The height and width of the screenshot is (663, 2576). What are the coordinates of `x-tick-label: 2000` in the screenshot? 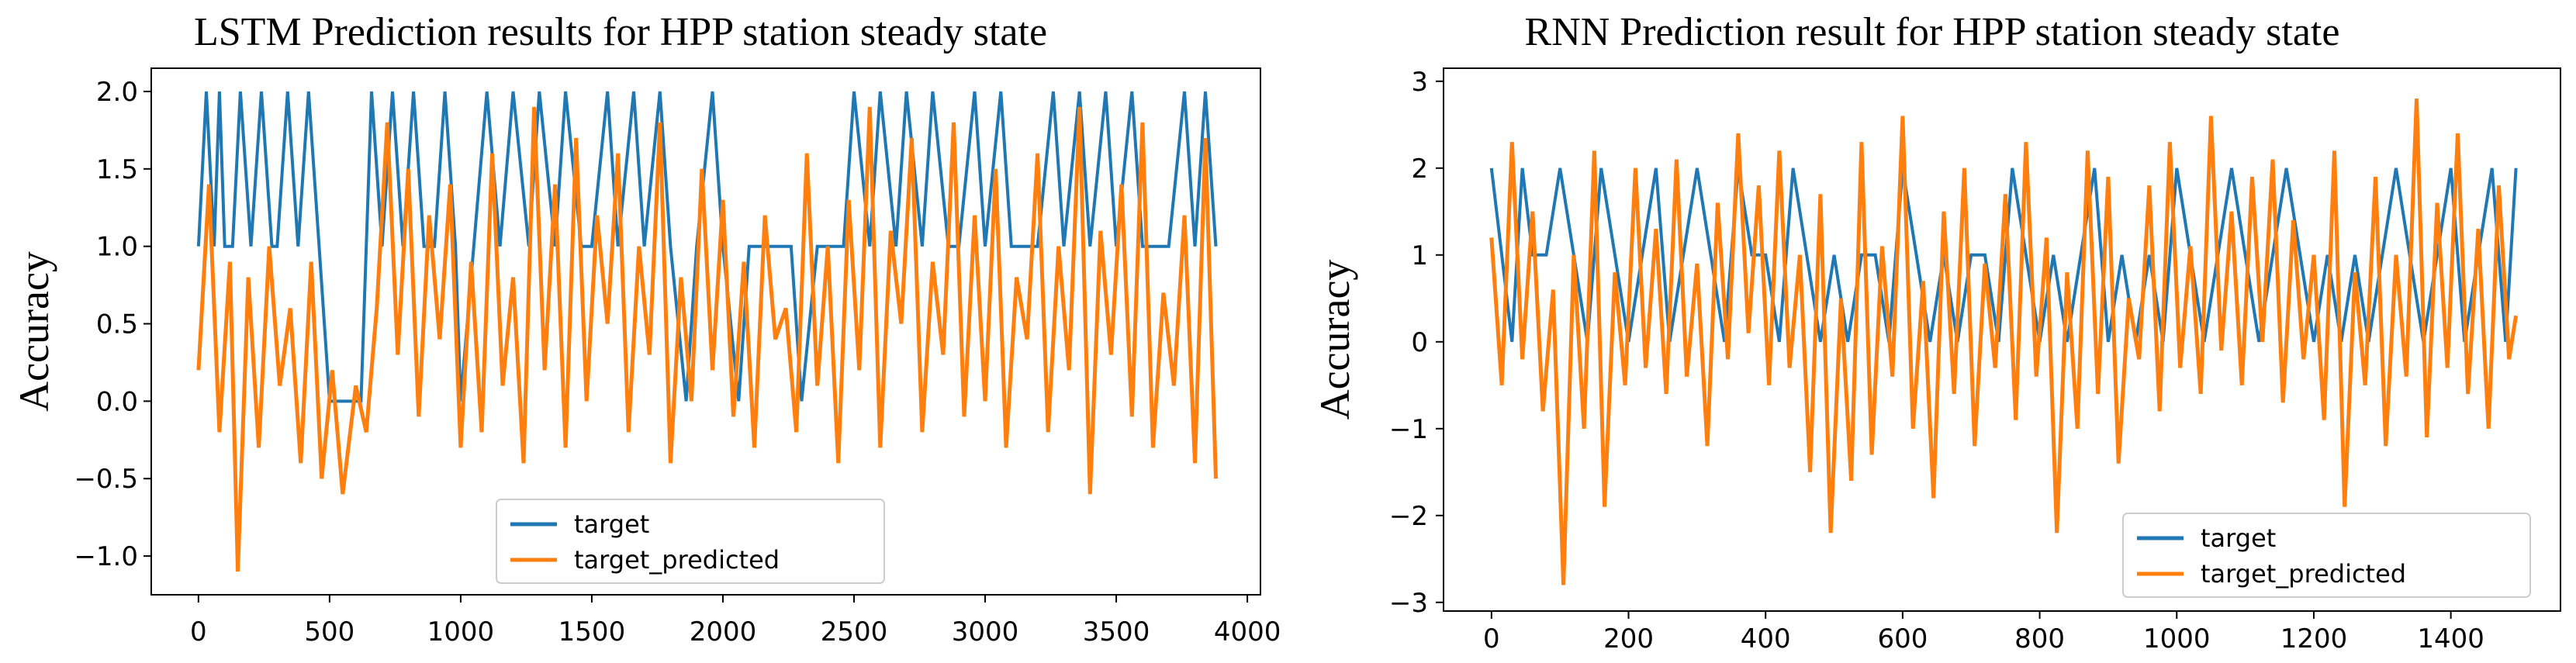 It's located at (723, 631).